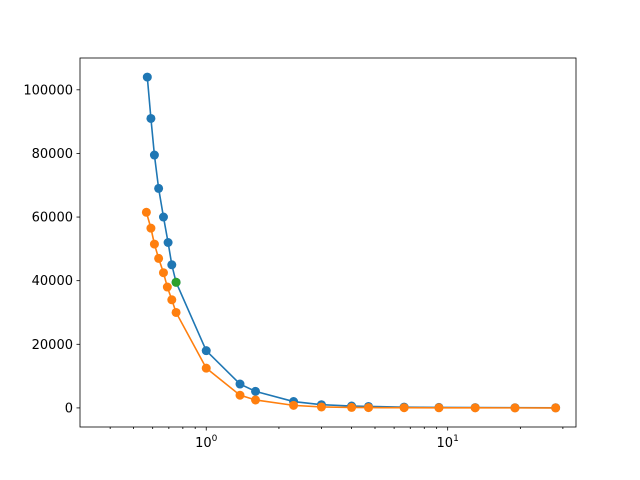 The image size is (640, 480). What do you see at coordinates (52, 154) in the screenshot?
I see `y-tick-label: 80000` at bounding box center [52, 154].